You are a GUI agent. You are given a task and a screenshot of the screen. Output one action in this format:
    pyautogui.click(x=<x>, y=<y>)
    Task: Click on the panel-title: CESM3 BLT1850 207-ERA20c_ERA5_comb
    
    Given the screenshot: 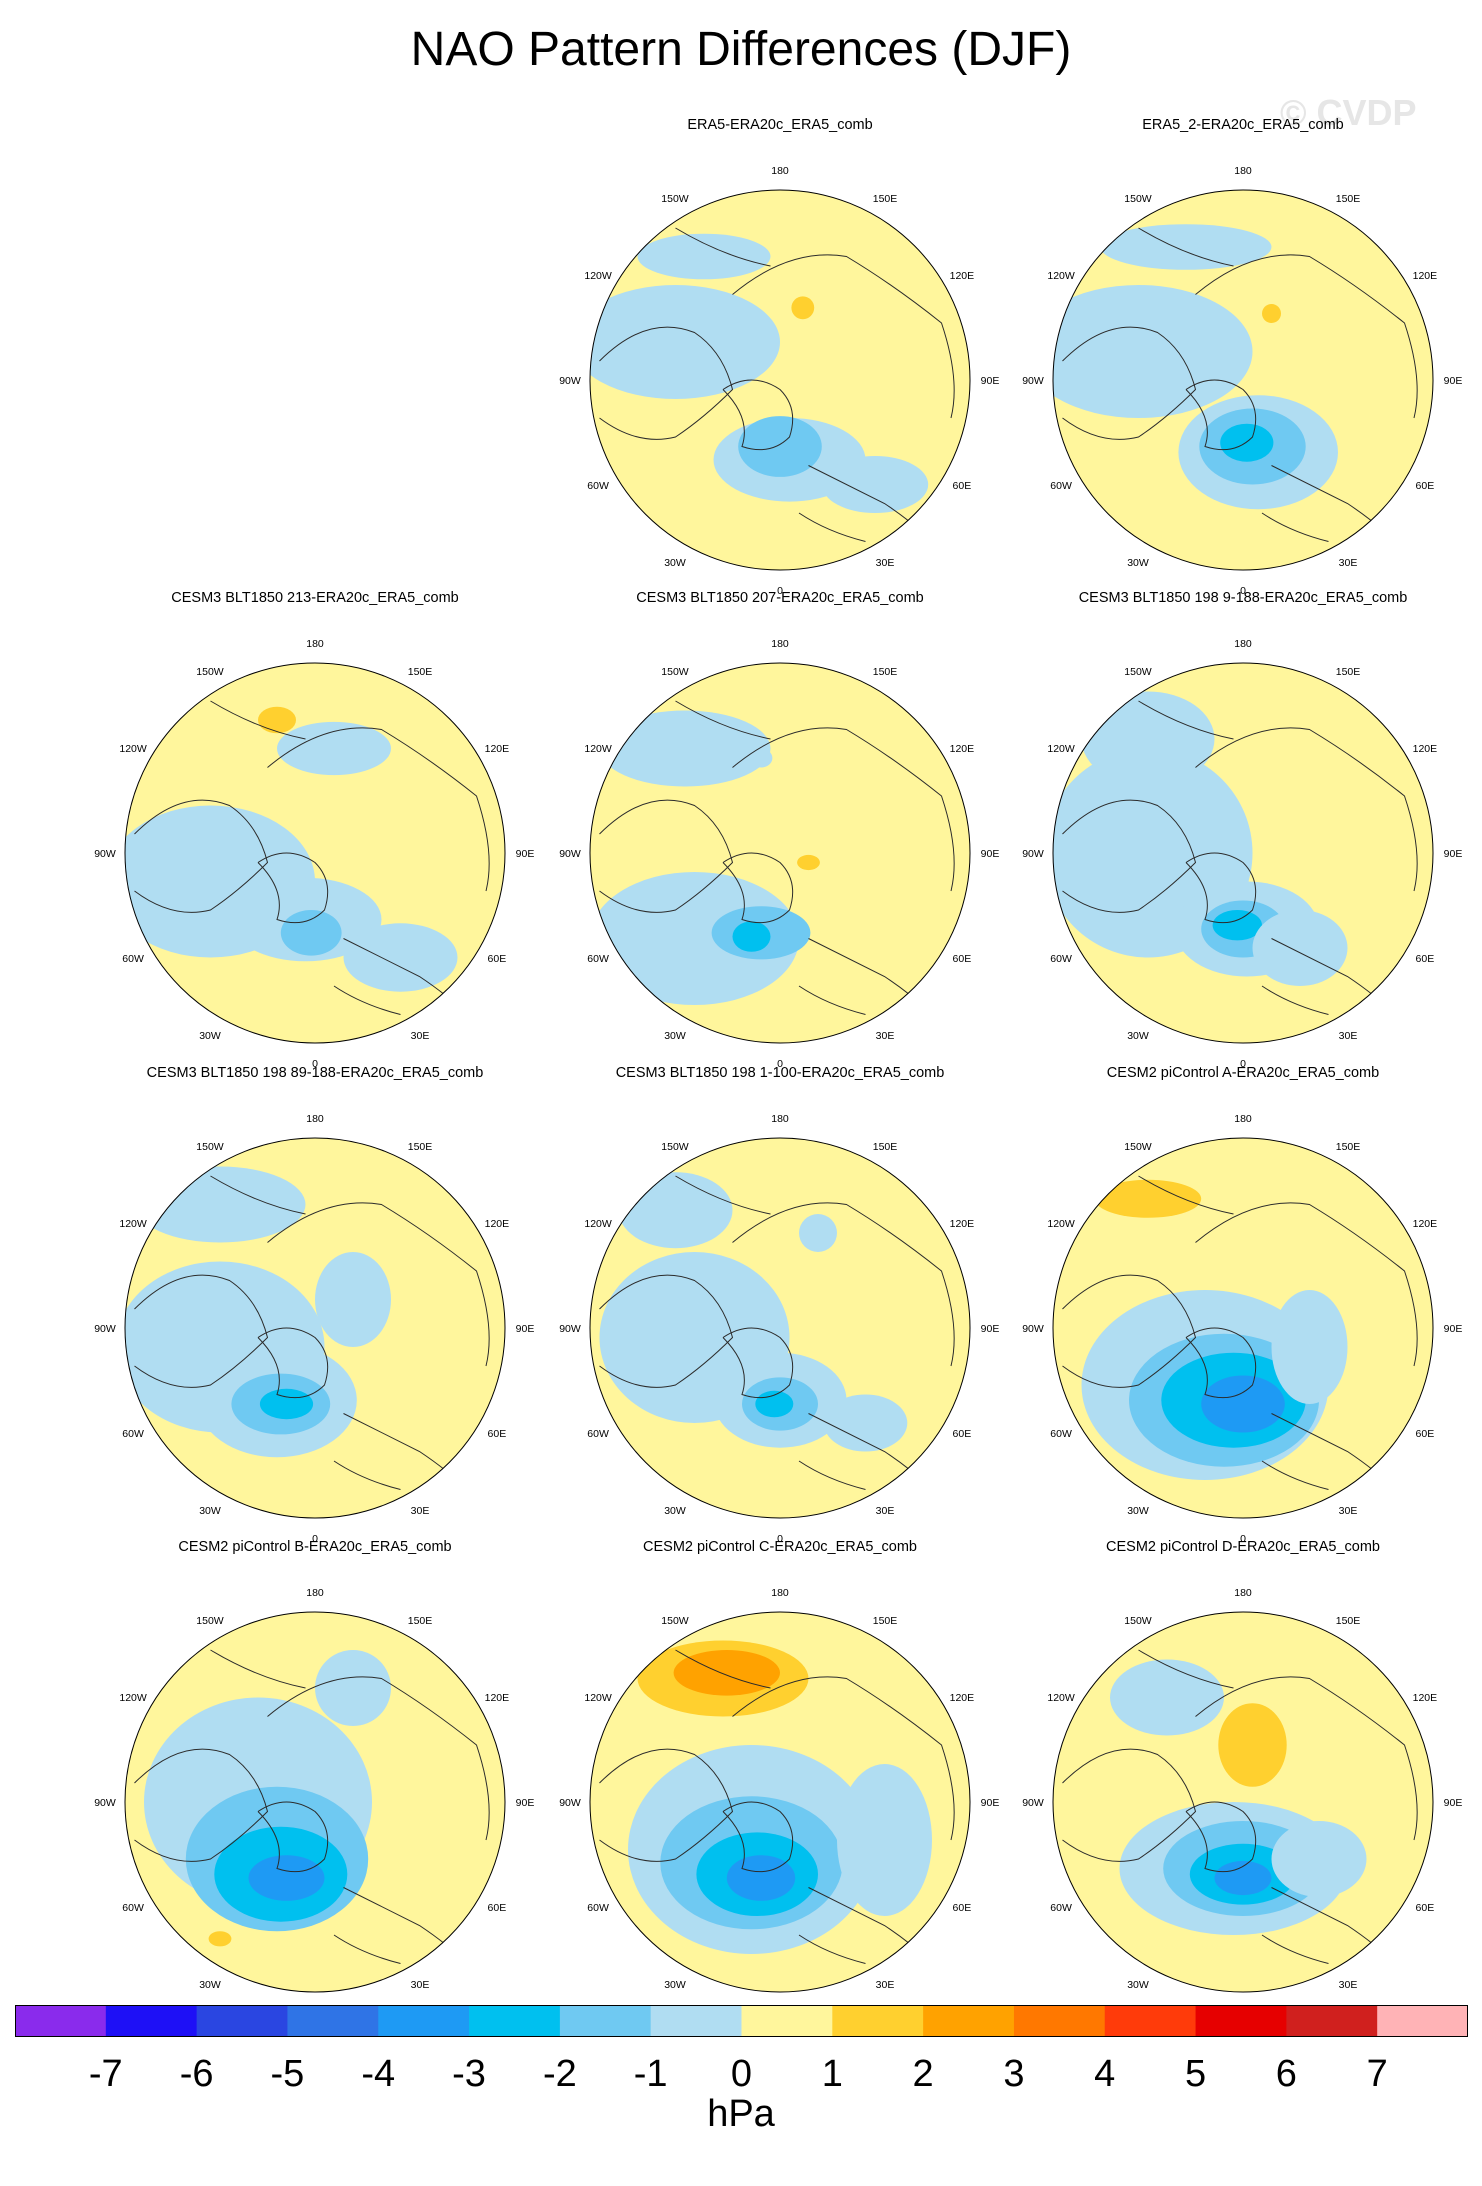 What is the action you would take?
    pyautogui.click(x=780, y=598)
    